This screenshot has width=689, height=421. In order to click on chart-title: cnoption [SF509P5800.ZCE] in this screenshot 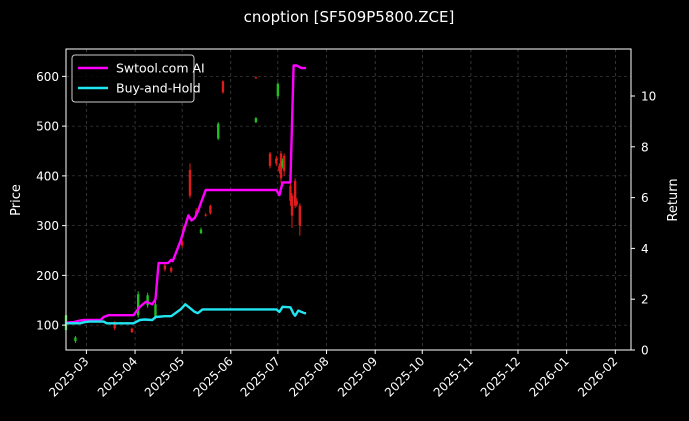, I will do `click(349, 17)`.